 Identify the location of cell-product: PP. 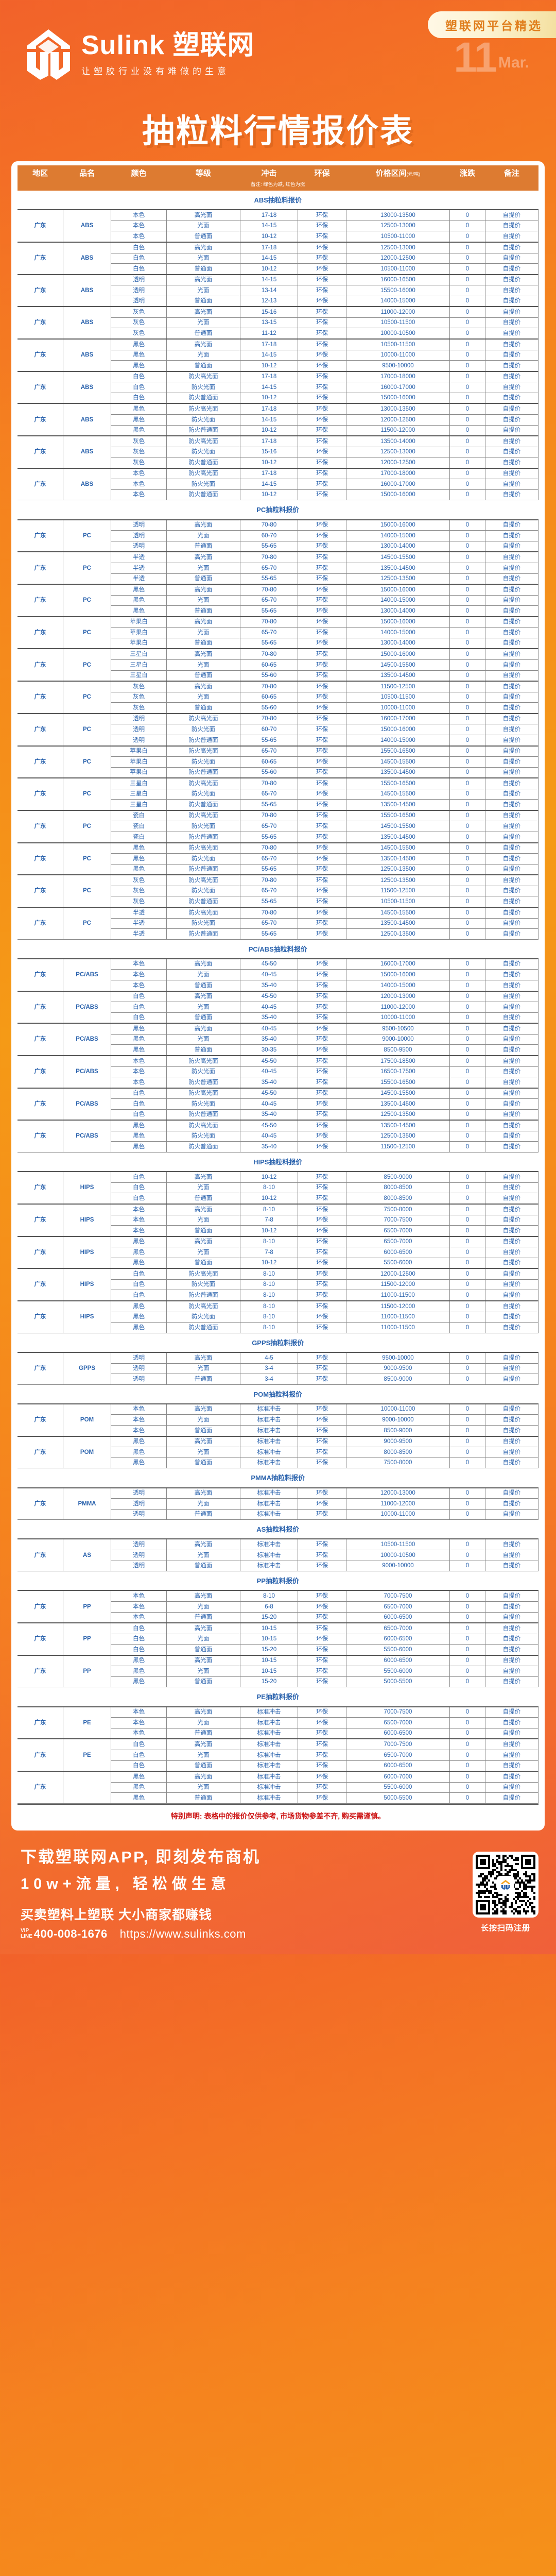
(87, 1671).